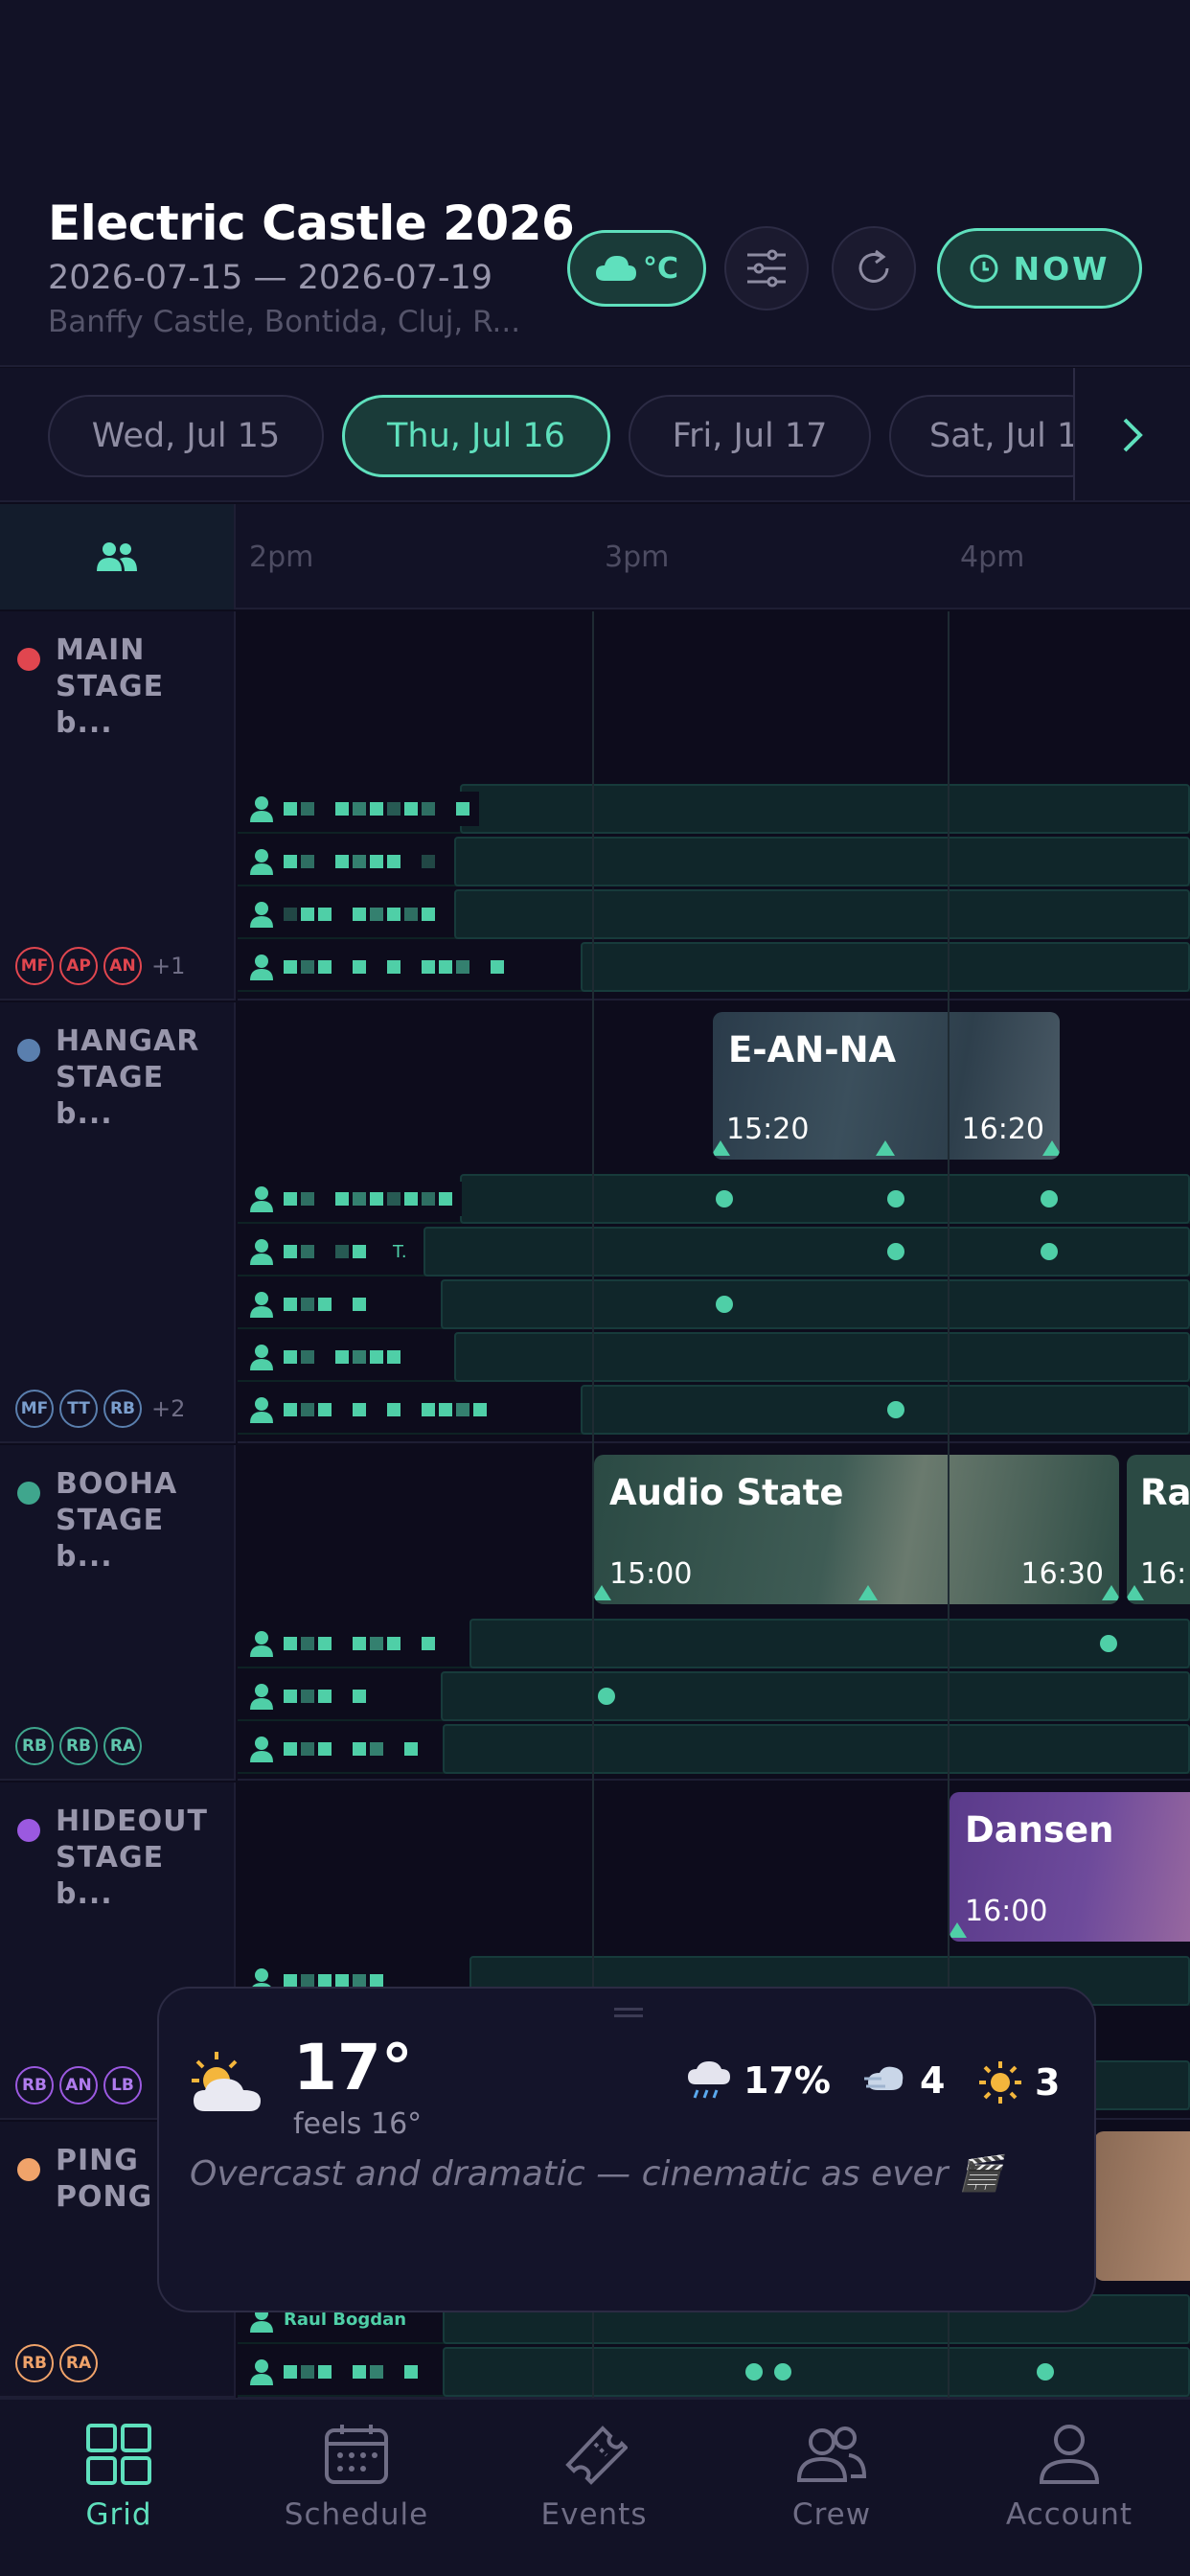  Describe the element at coordinates (311, 223) in the screenshot. I see `festival-title: Electric Castle 2026` at that location.